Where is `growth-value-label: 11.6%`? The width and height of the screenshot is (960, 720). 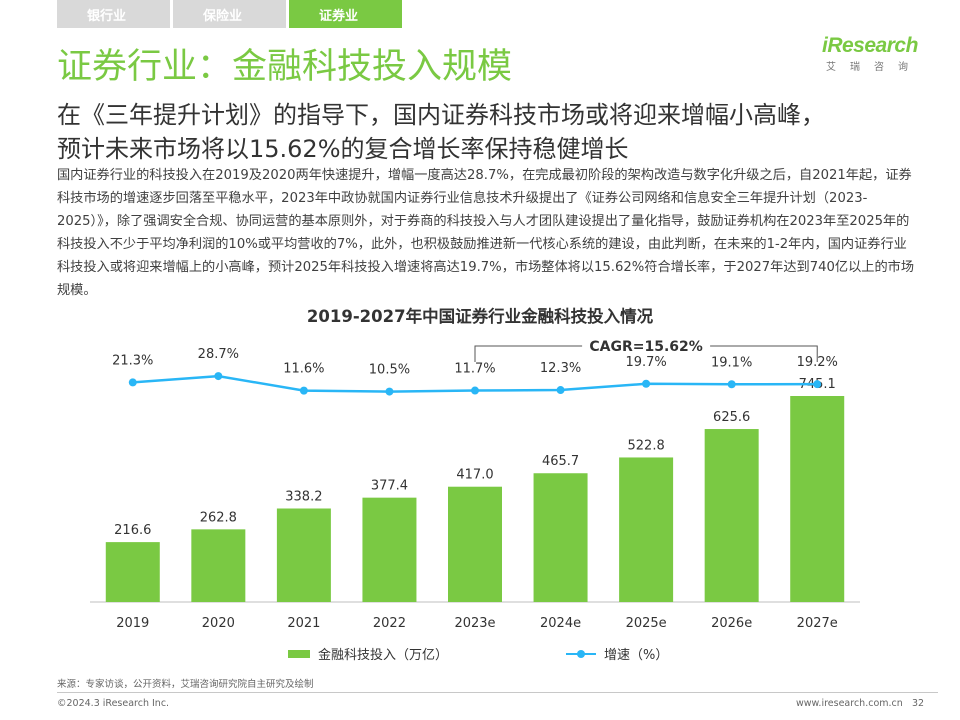
growth-value-label: 11.6% is located at coordinates (303, 369).